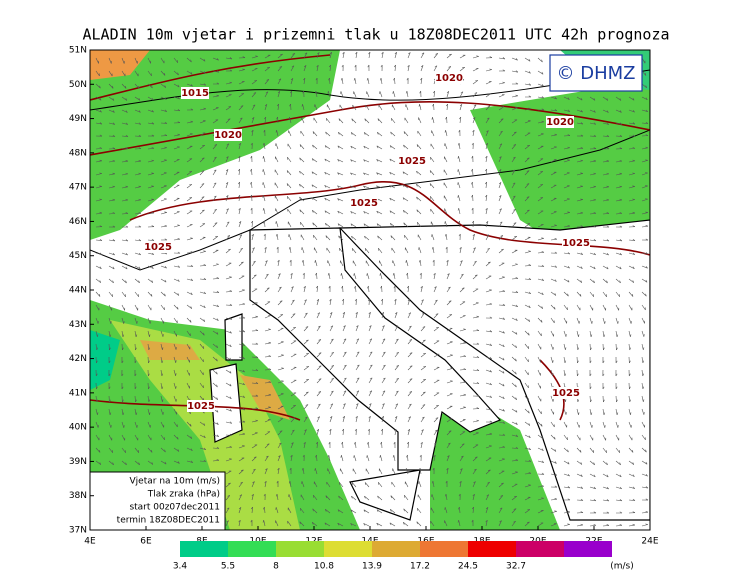 The image size is (740, 582). What do you see at coordinates (204, 549) in the screenshot?
I see `colorbar-swatch` at bounding box center [204, 549].